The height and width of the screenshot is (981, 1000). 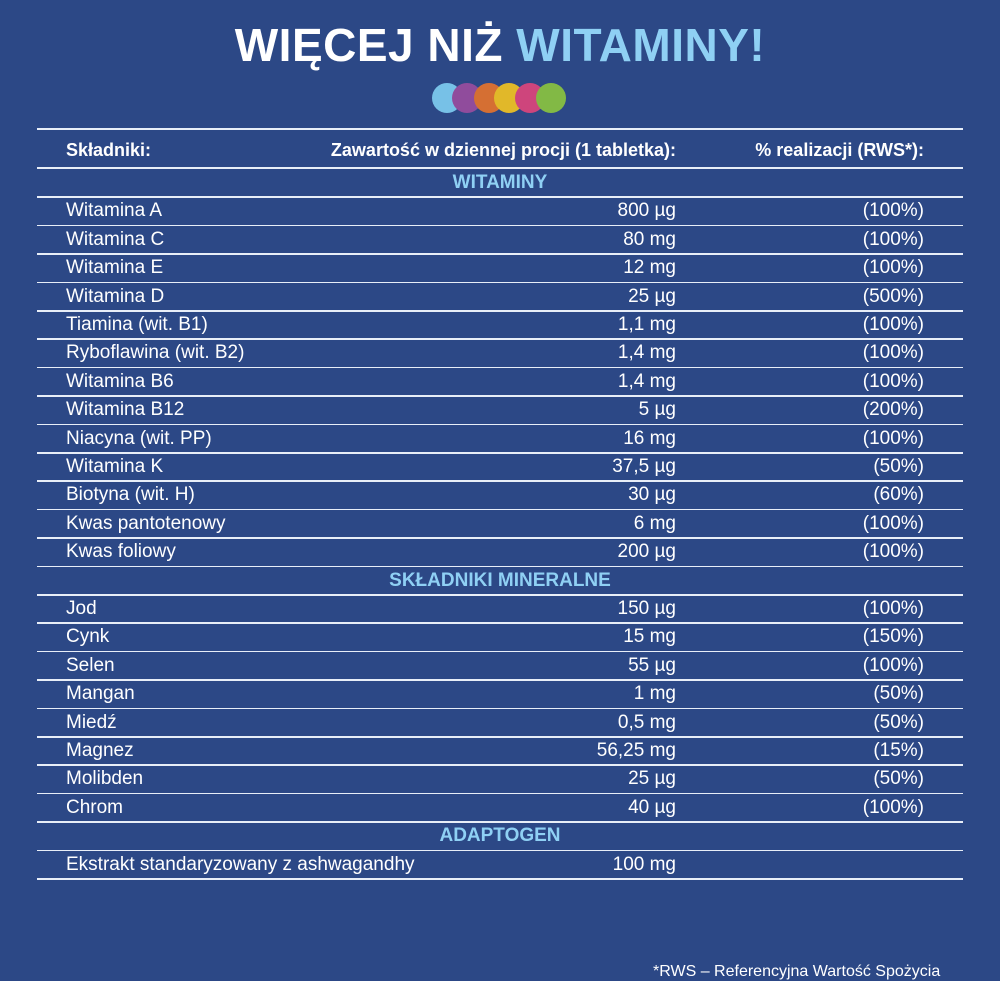 I want to click on ingredient-name: Mangan, so click(x=100, y=694).